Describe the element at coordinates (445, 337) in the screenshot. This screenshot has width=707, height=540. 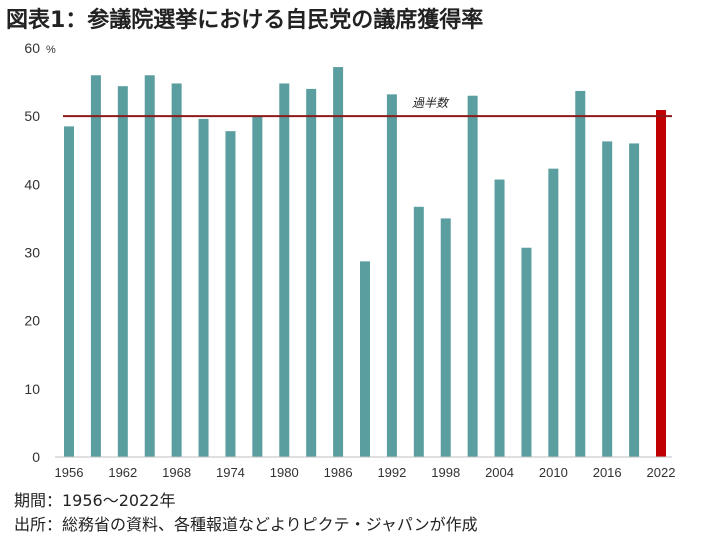
I see `bar-1998` at that location.